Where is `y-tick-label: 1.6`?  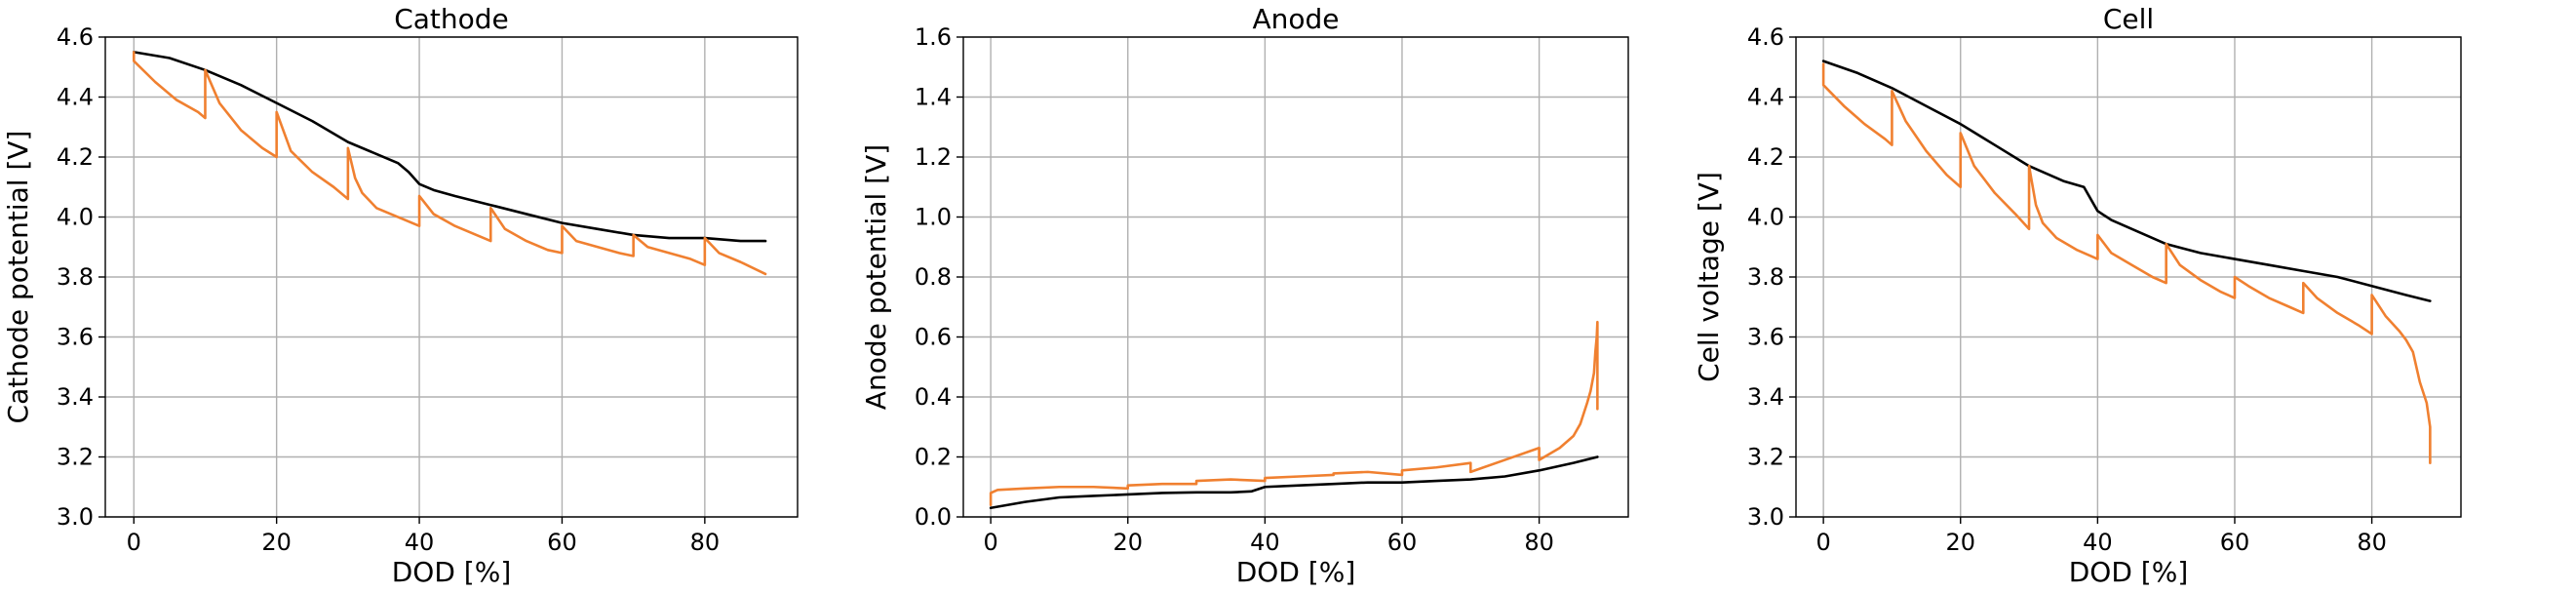 y-tick-label: 1.6 is located at coordinates (933, 37).